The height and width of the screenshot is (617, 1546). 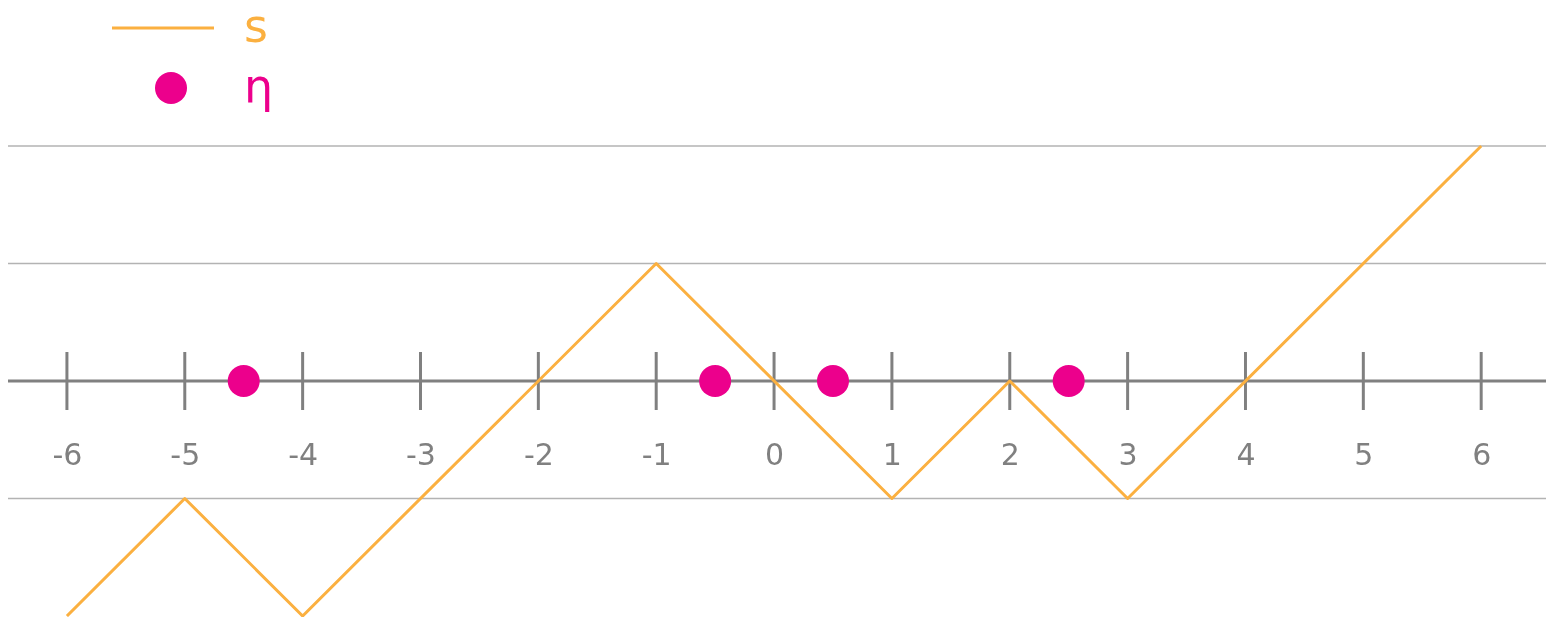 What do you see at coordinates (259, 86) in the screenshot?
I see `legend-label: η` at bounding box center [259, 86].